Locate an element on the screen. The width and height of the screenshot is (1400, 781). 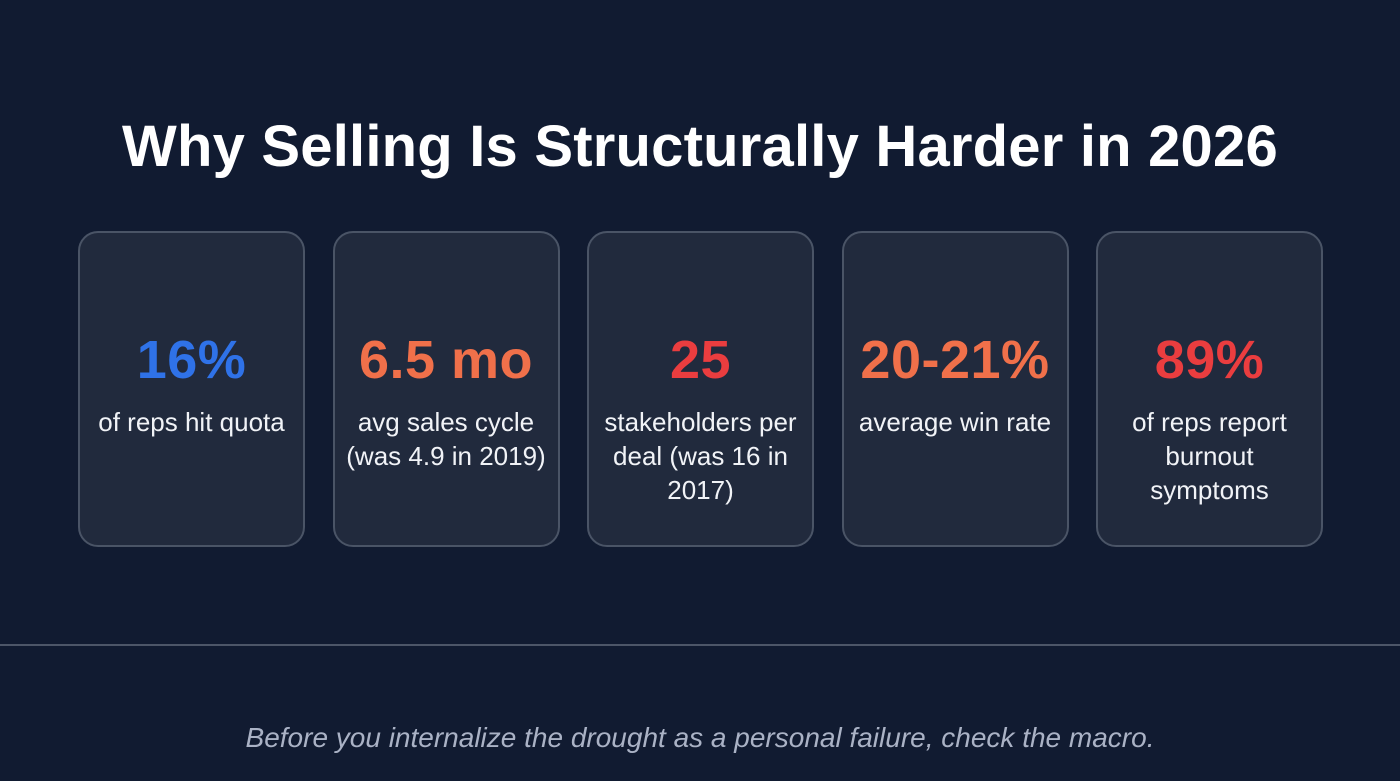
stat-card-burnout: 89% of reps report burnout symptoms is located at coordinates (1209, 389).